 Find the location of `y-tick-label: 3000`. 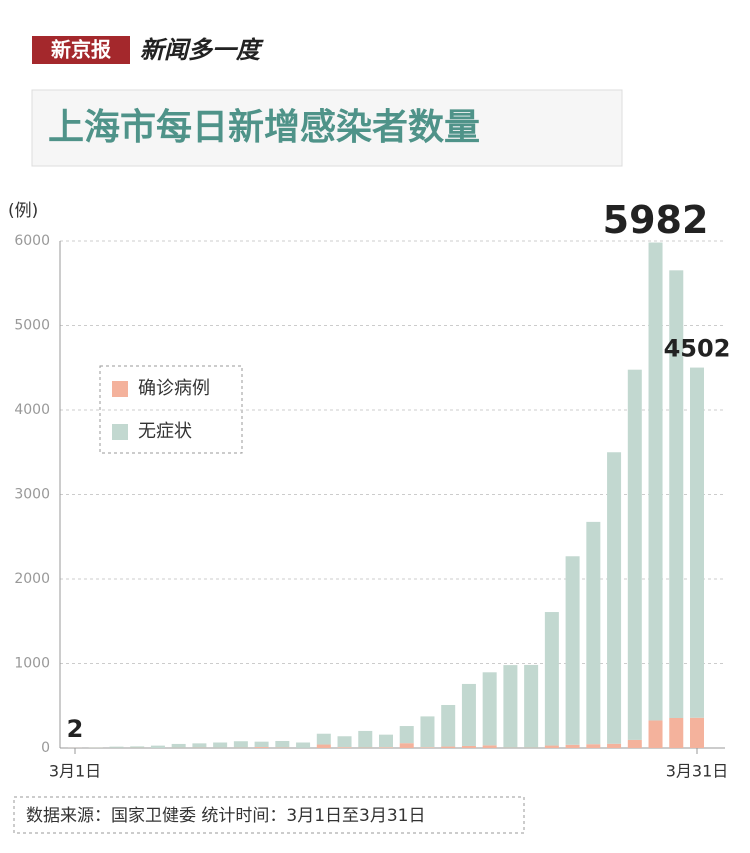

y-tick-label: 3000 is located at coordinates (32, 495).